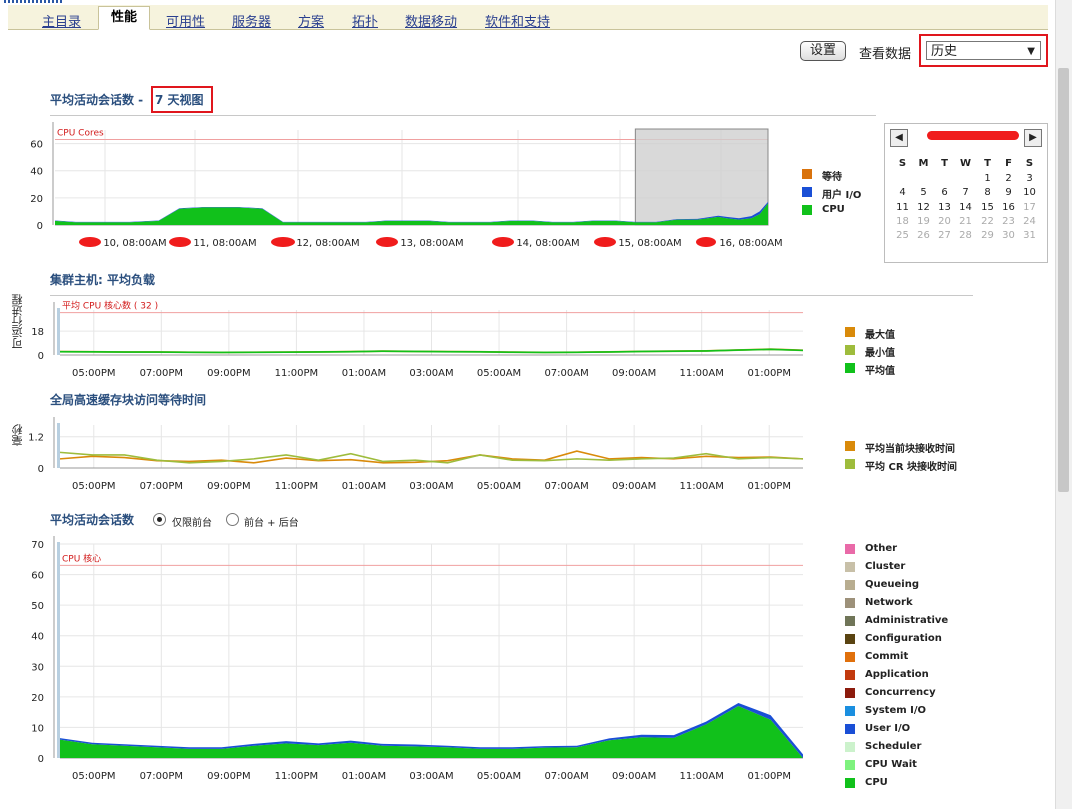 The width and height of the screenshot is (1072, 809). Describe the element at coordinates (832, 177) in the screenshot. I see `legend-label: 等待` at that location.